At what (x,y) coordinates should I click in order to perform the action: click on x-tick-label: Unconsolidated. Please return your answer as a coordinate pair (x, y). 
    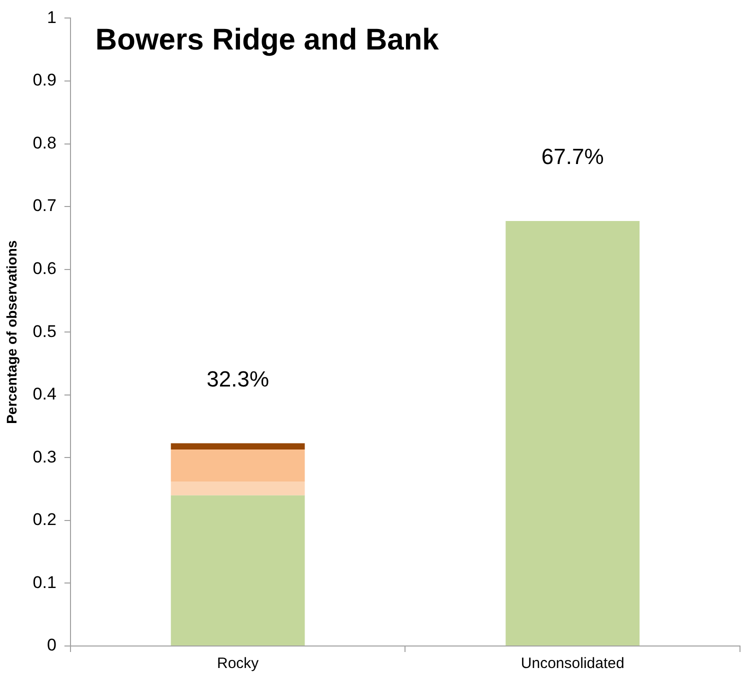
    Looking at the image, I should click on (572, 663).